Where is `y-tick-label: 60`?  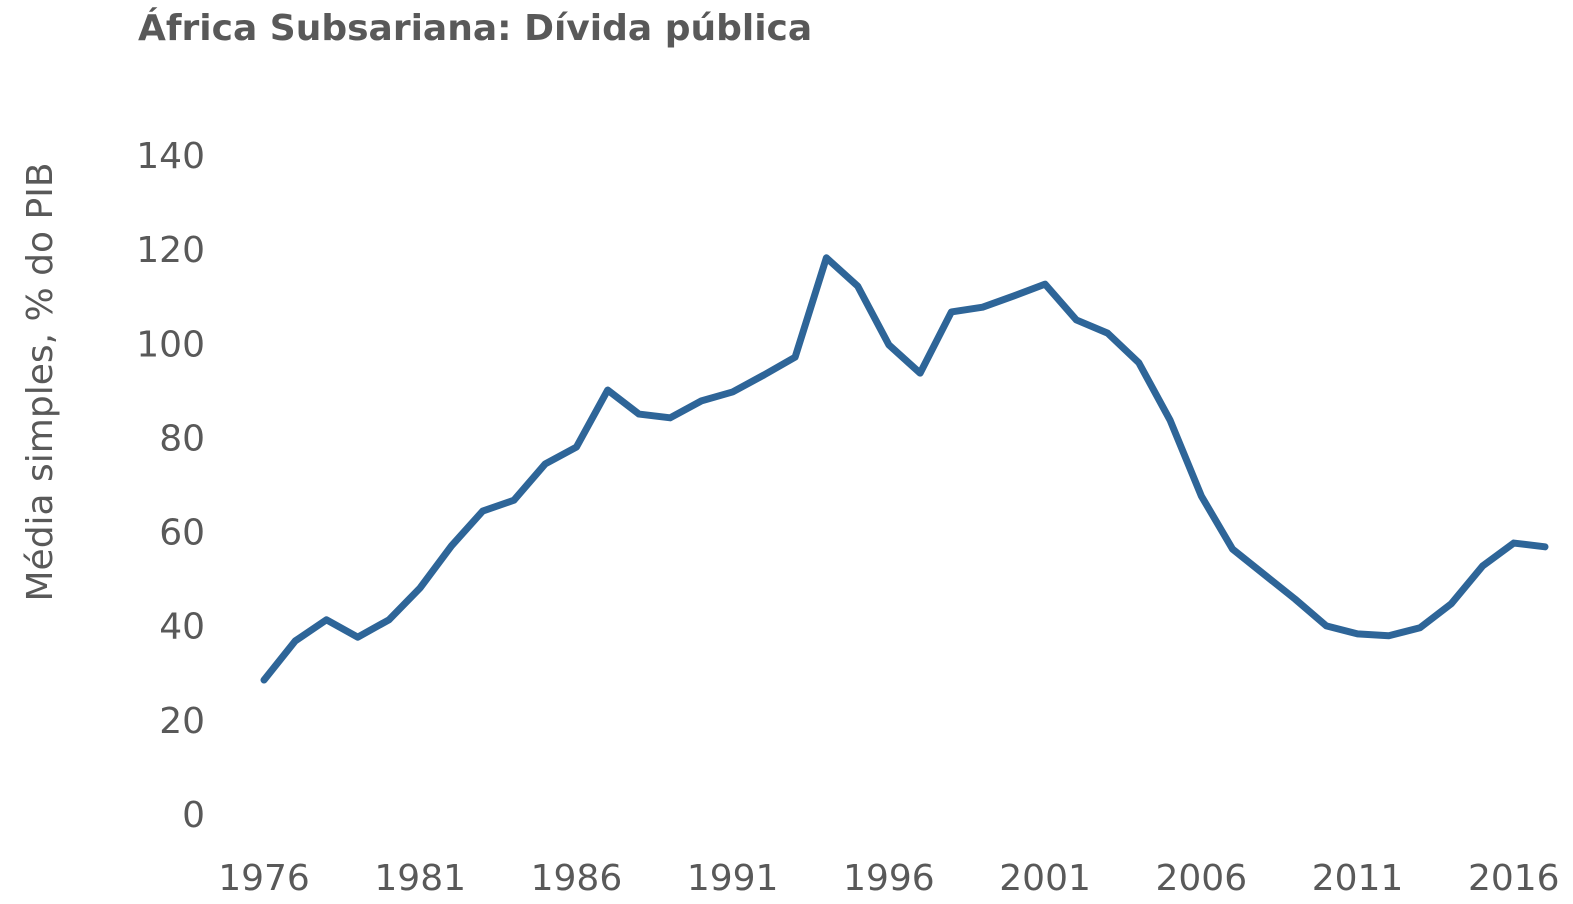 y-tick-label: 60 is located at coordinates (182, 533).